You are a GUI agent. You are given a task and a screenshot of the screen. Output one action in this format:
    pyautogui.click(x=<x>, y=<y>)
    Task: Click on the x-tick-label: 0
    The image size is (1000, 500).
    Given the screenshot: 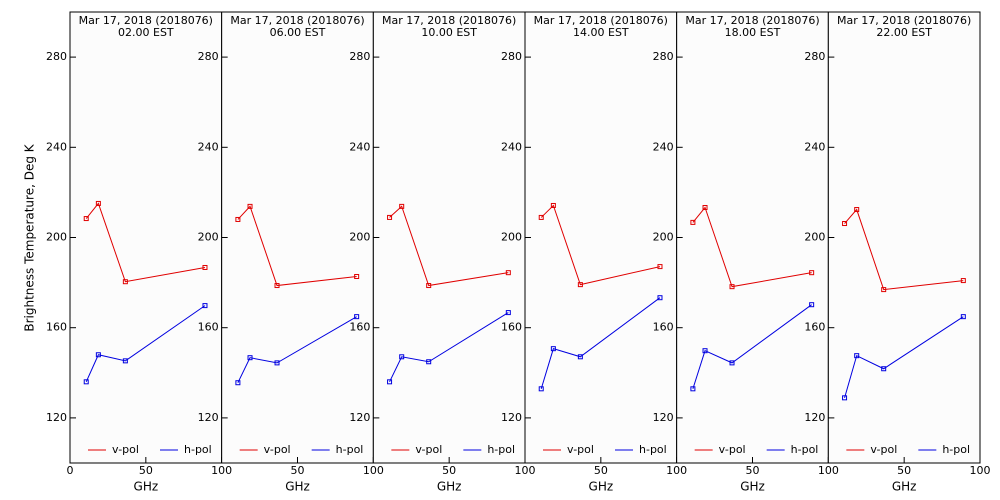 What is the action you would take?
    pyautogui.click(x=70, y=470)
    